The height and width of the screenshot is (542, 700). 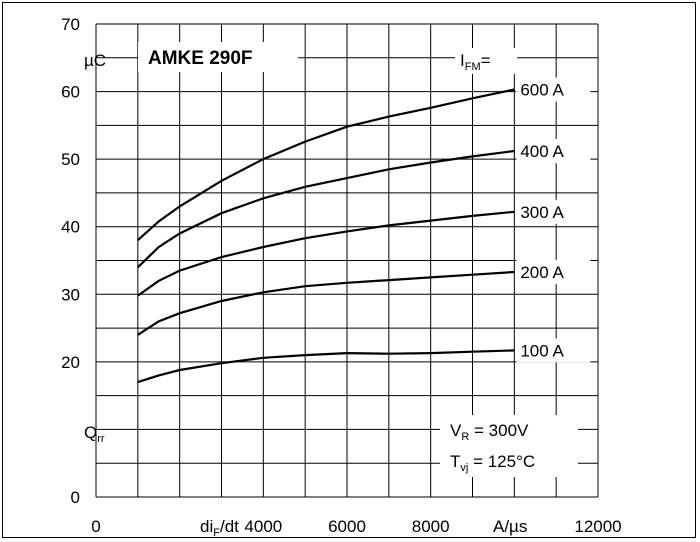 What do you see at coordinates (542, 272) in the screenshot?
I see `series-label: 200 A` at bounding box center [542, 272].